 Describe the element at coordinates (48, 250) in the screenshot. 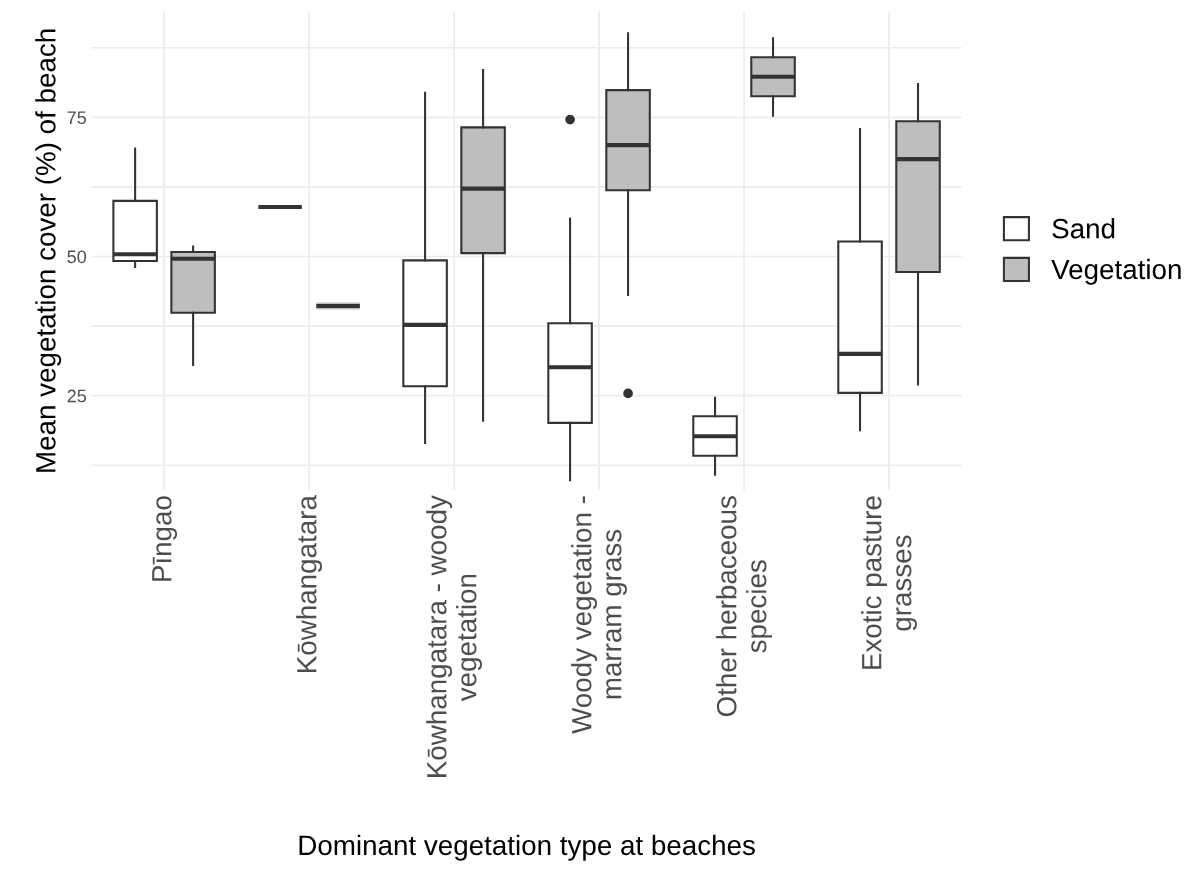

I see `y-axis-title: Mean vegetation cover (%) of beach` at that location.